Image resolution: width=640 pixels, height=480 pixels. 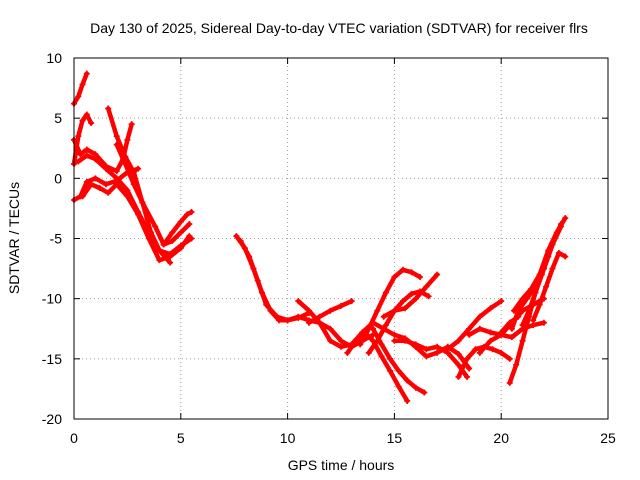 I want to click on y-tick-label: 5, so click(x=58, y=118).